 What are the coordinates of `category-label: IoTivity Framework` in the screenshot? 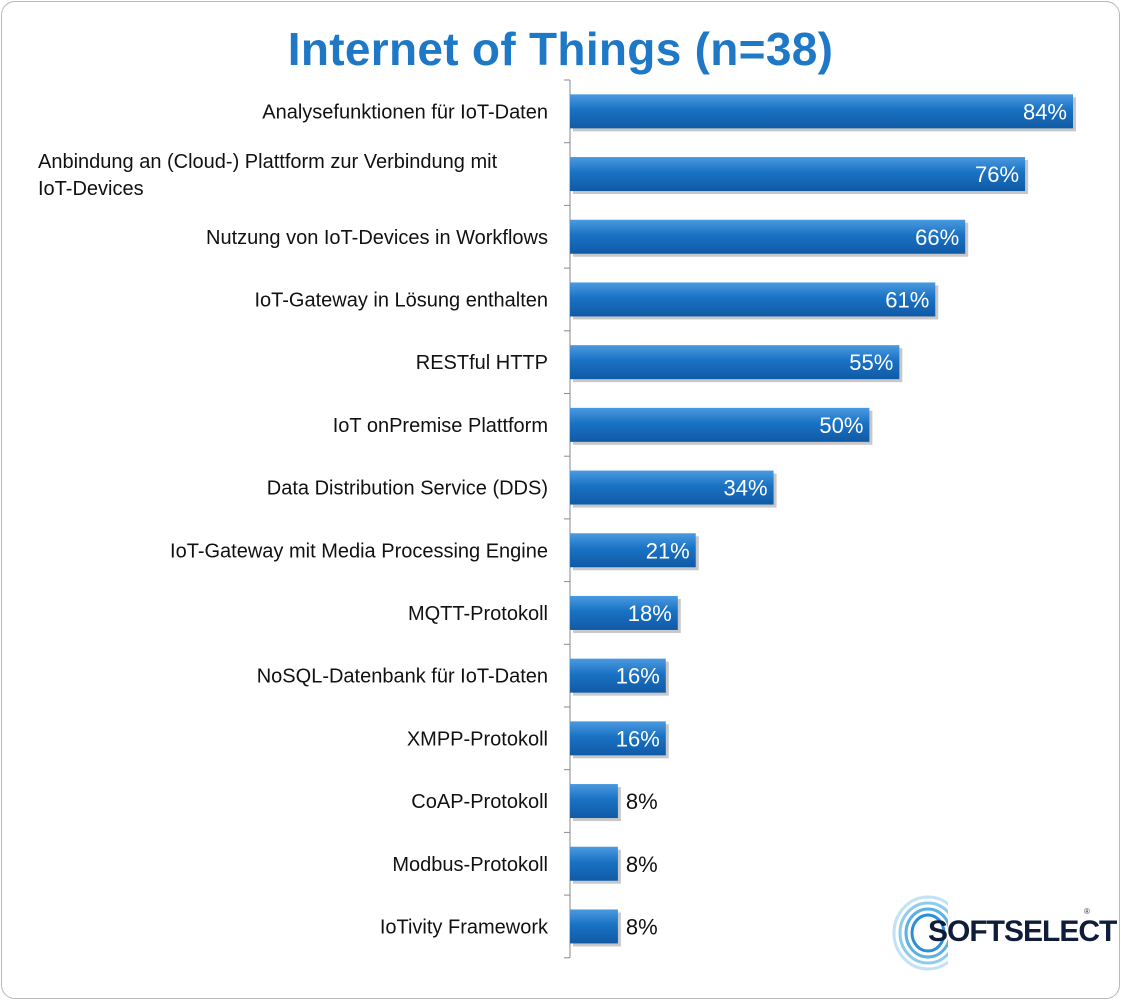 It's located at (464, 927).